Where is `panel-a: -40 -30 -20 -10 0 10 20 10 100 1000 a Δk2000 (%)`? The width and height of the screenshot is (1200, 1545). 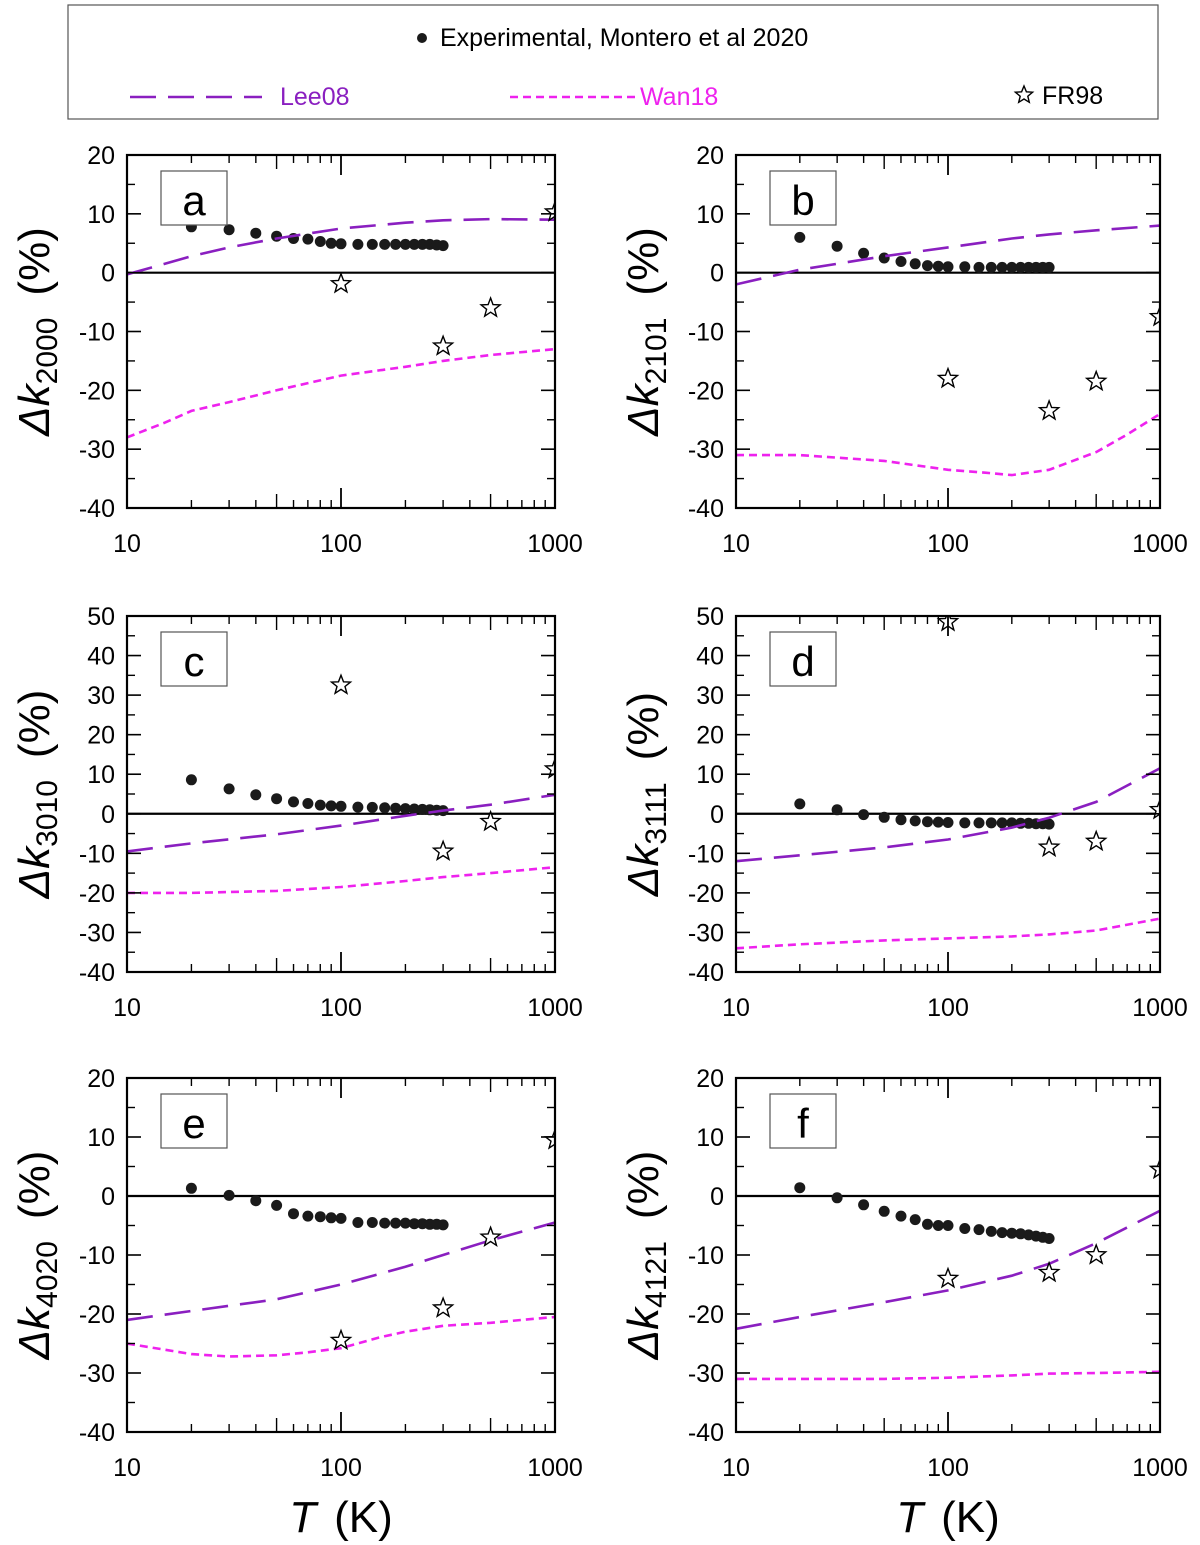
panel-a: -40 -30 -20 -10 0 10 20 10 100 1000 a Δk2000 (%) is located at coordinates (296, 350).